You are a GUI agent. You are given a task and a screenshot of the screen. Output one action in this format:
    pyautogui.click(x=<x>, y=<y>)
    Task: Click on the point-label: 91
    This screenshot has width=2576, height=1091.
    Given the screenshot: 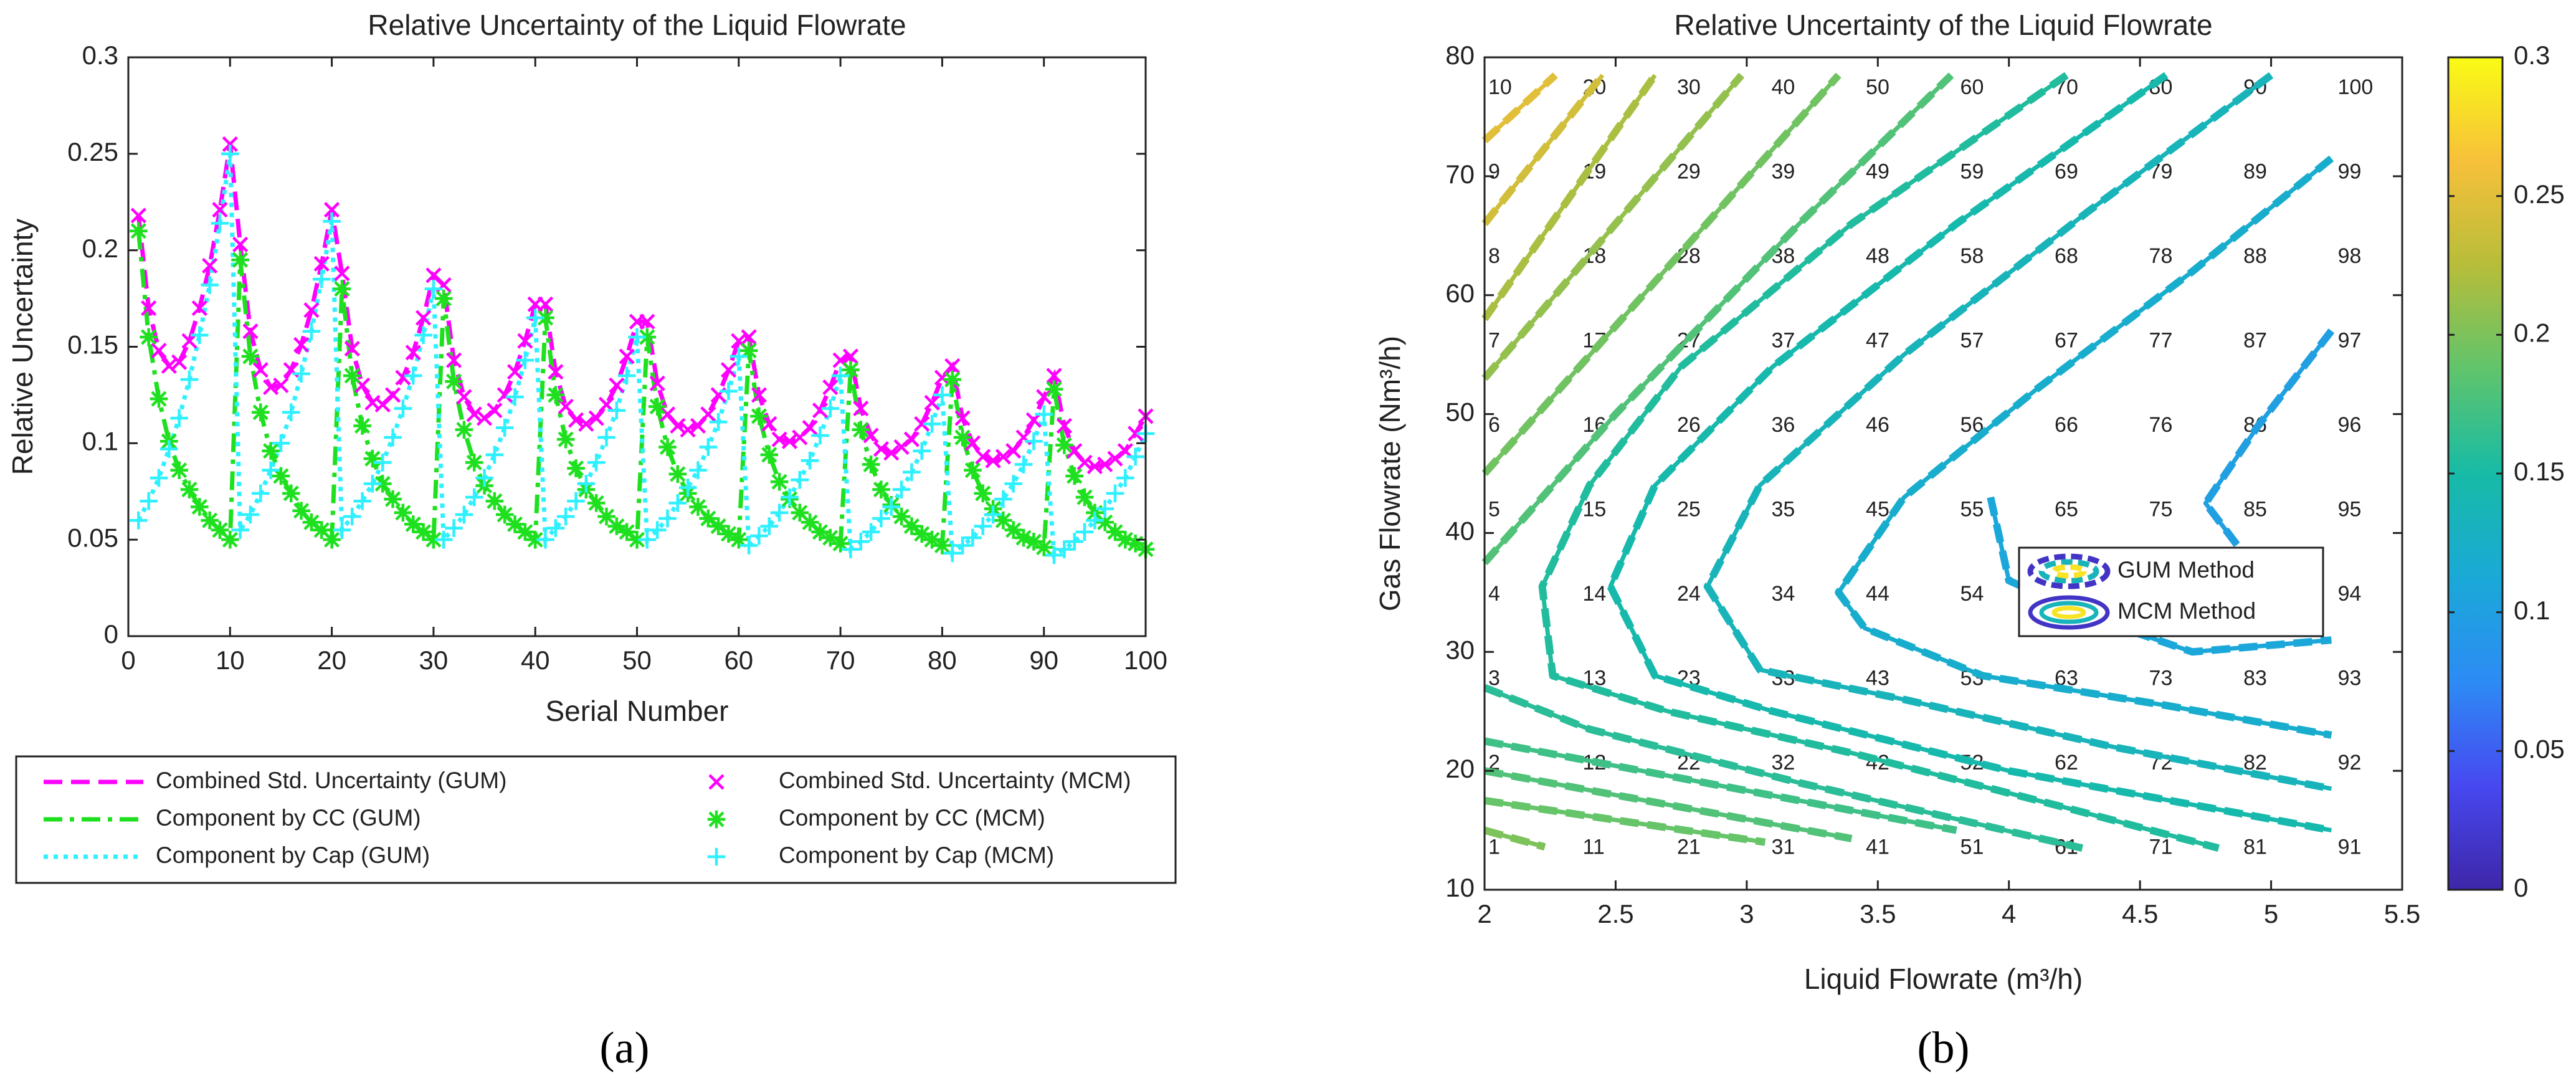 What is the action you would take?
    pyautogui.click(x=2350, y=847)
    